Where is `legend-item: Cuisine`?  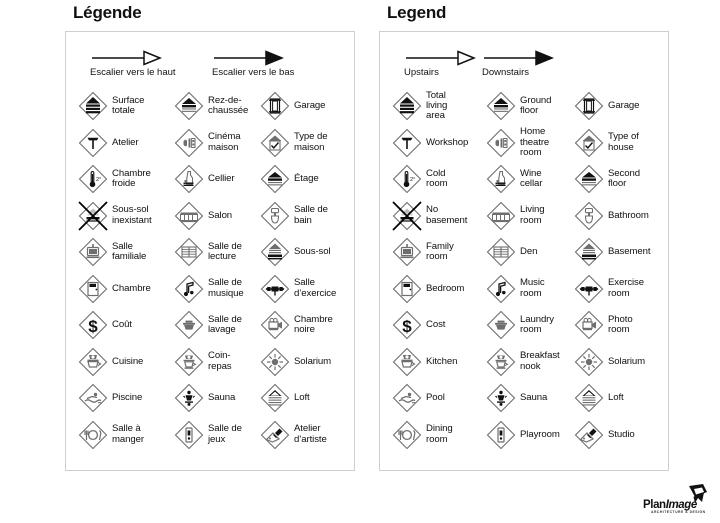
legend-item: Cuisine is located at coordinates (126, 362).